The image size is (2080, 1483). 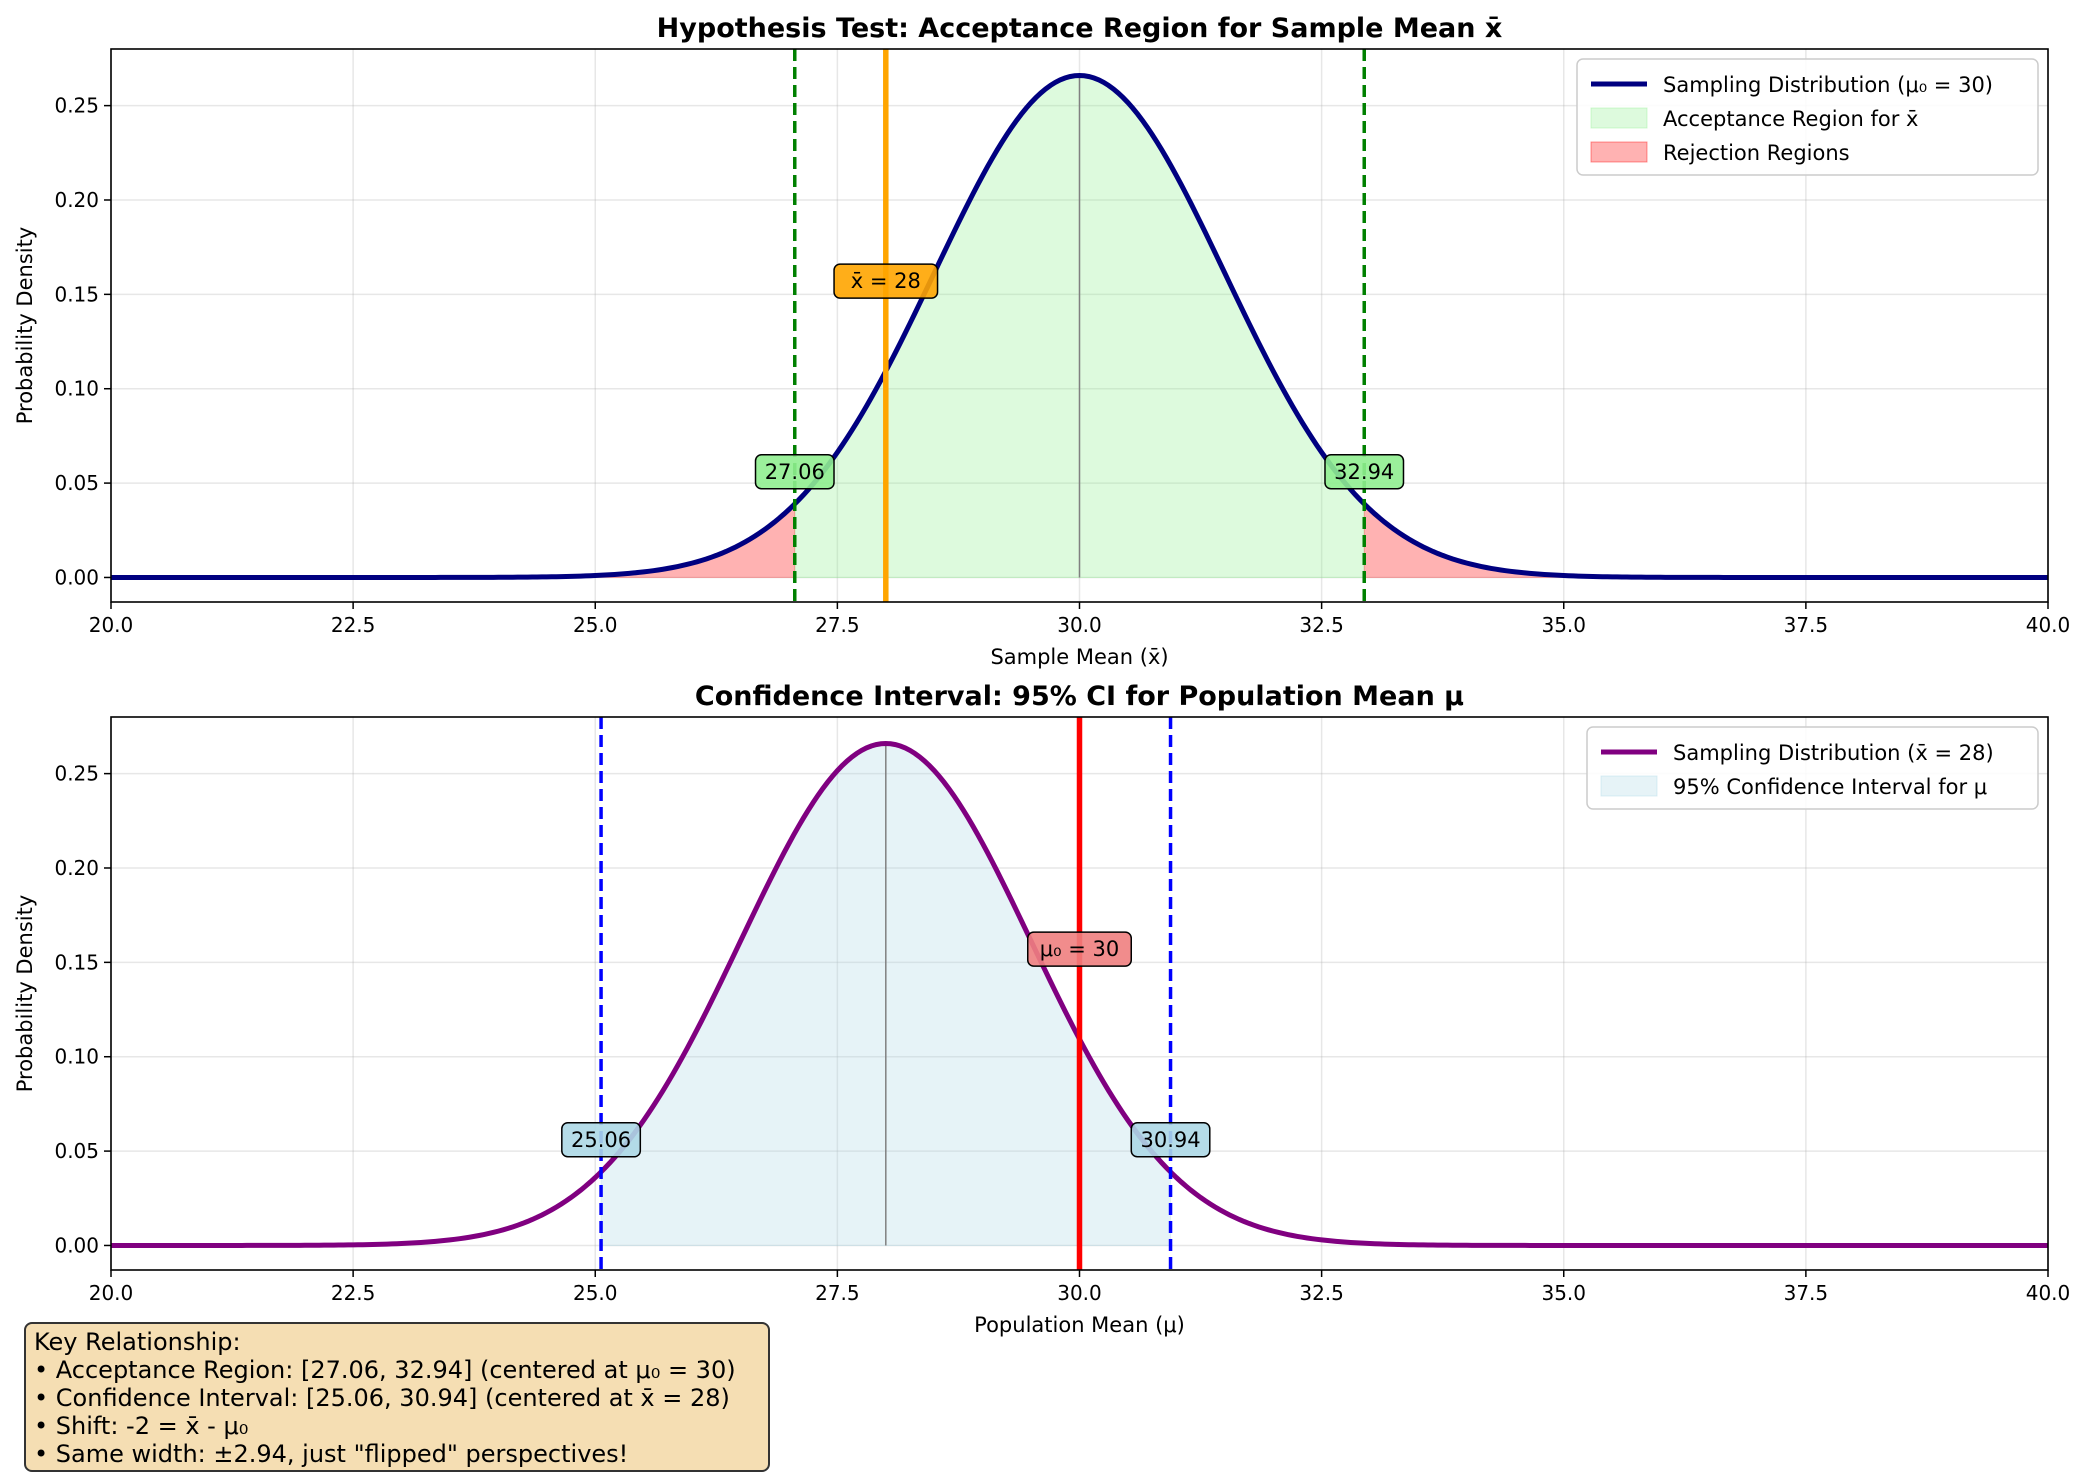 I want to click on annotation-label: 30.94, so click(x=1170, y=1140).